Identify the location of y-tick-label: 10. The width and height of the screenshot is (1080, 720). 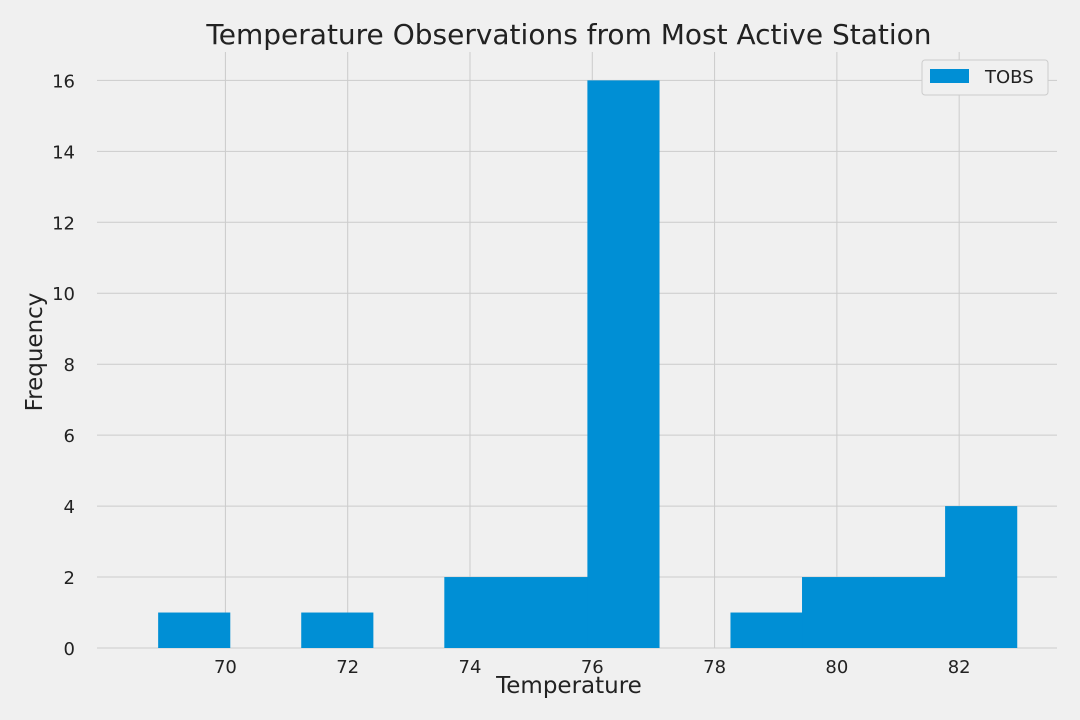
(63, 294).